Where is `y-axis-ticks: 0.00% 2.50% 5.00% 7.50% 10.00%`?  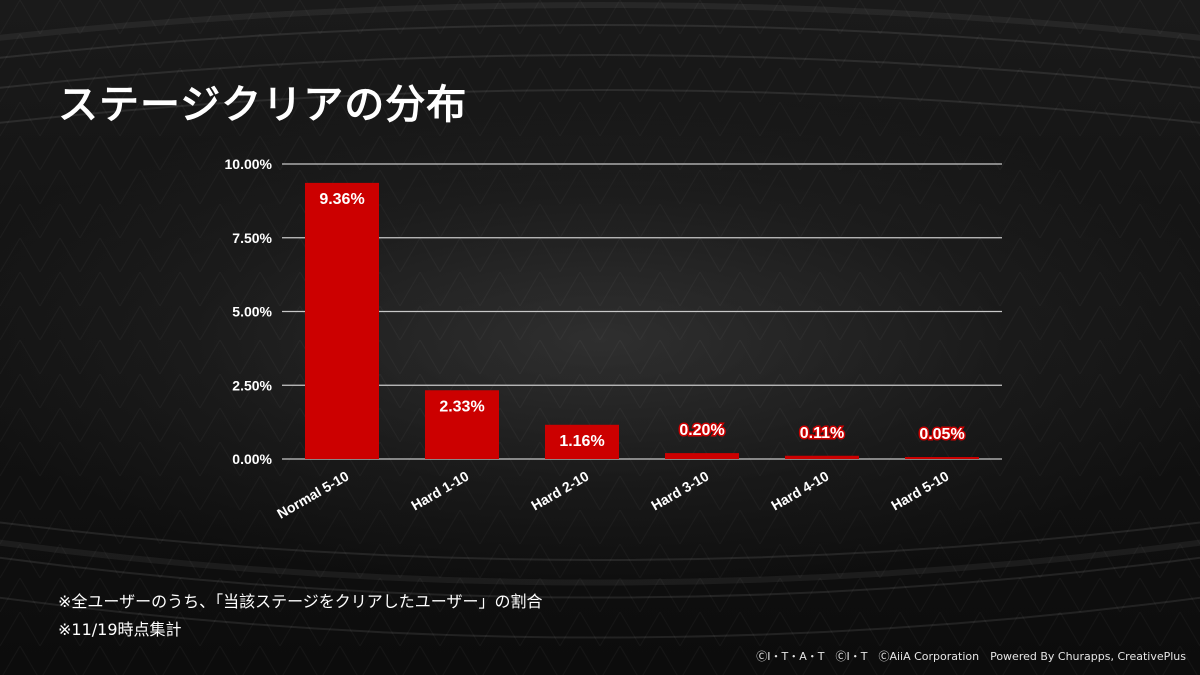
y-axis-ticks: 0.00% 2.50% 5.00% 7.50% 10.00% is located at coordinates (249, 311).